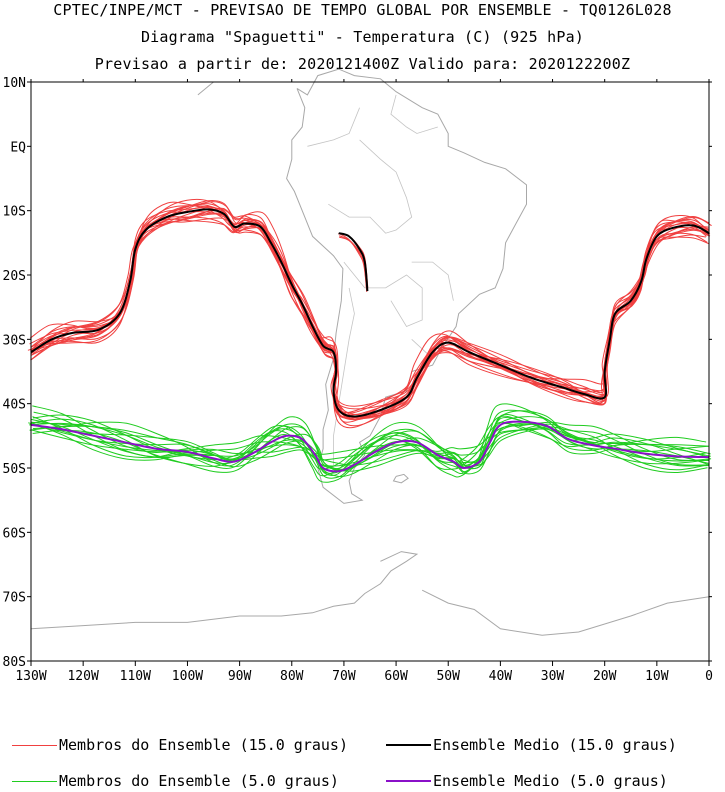 The height and width of the screenshot is (792, 725). Describe the element at coordinates (240, 676) in the screenshot. I see `x-tick-label-4: 90W` at that location.